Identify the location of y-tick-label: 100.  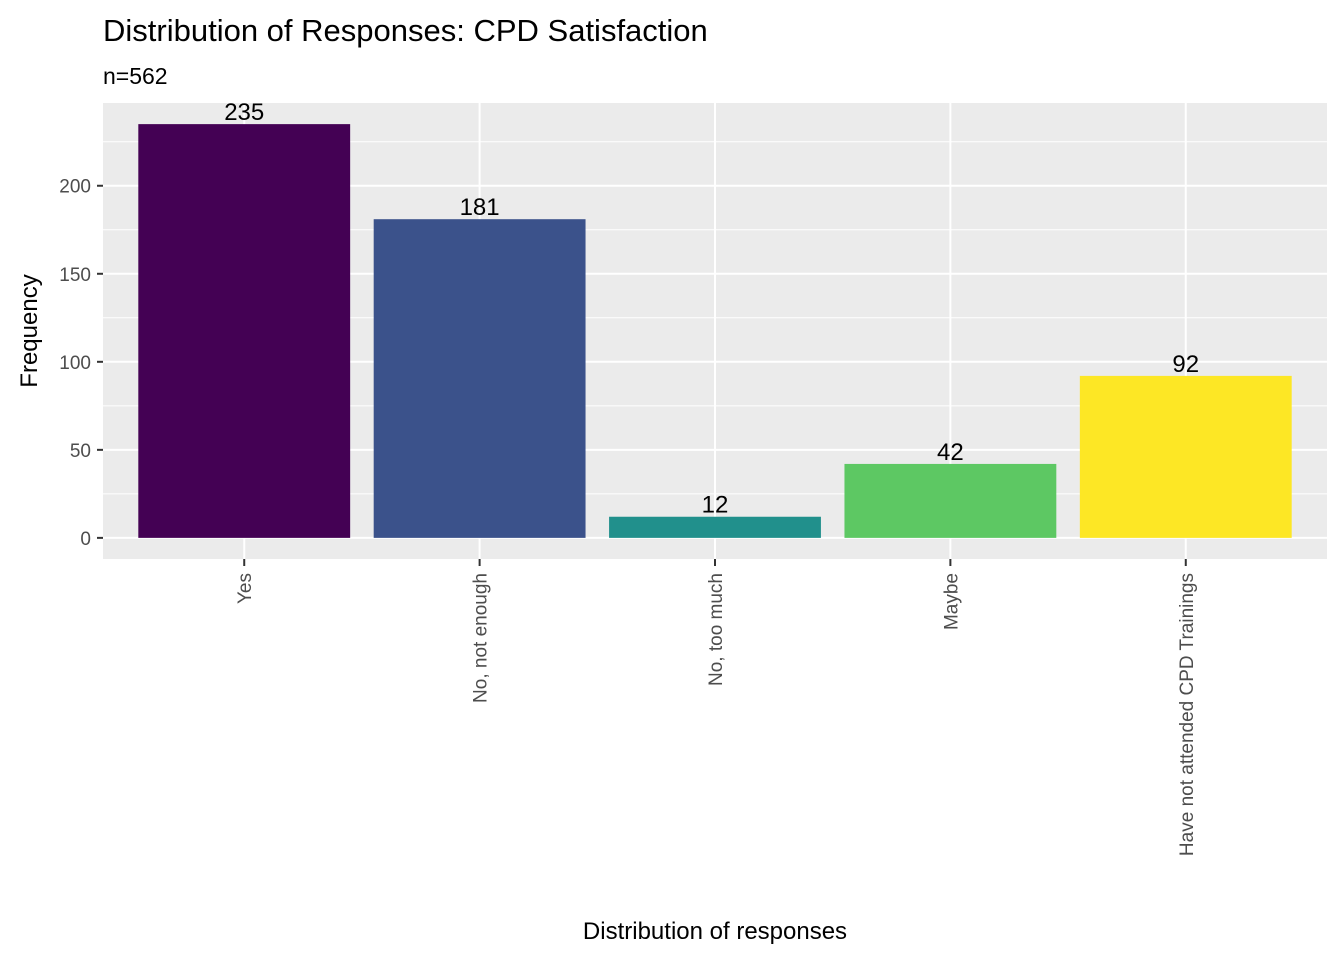
(75, 363).